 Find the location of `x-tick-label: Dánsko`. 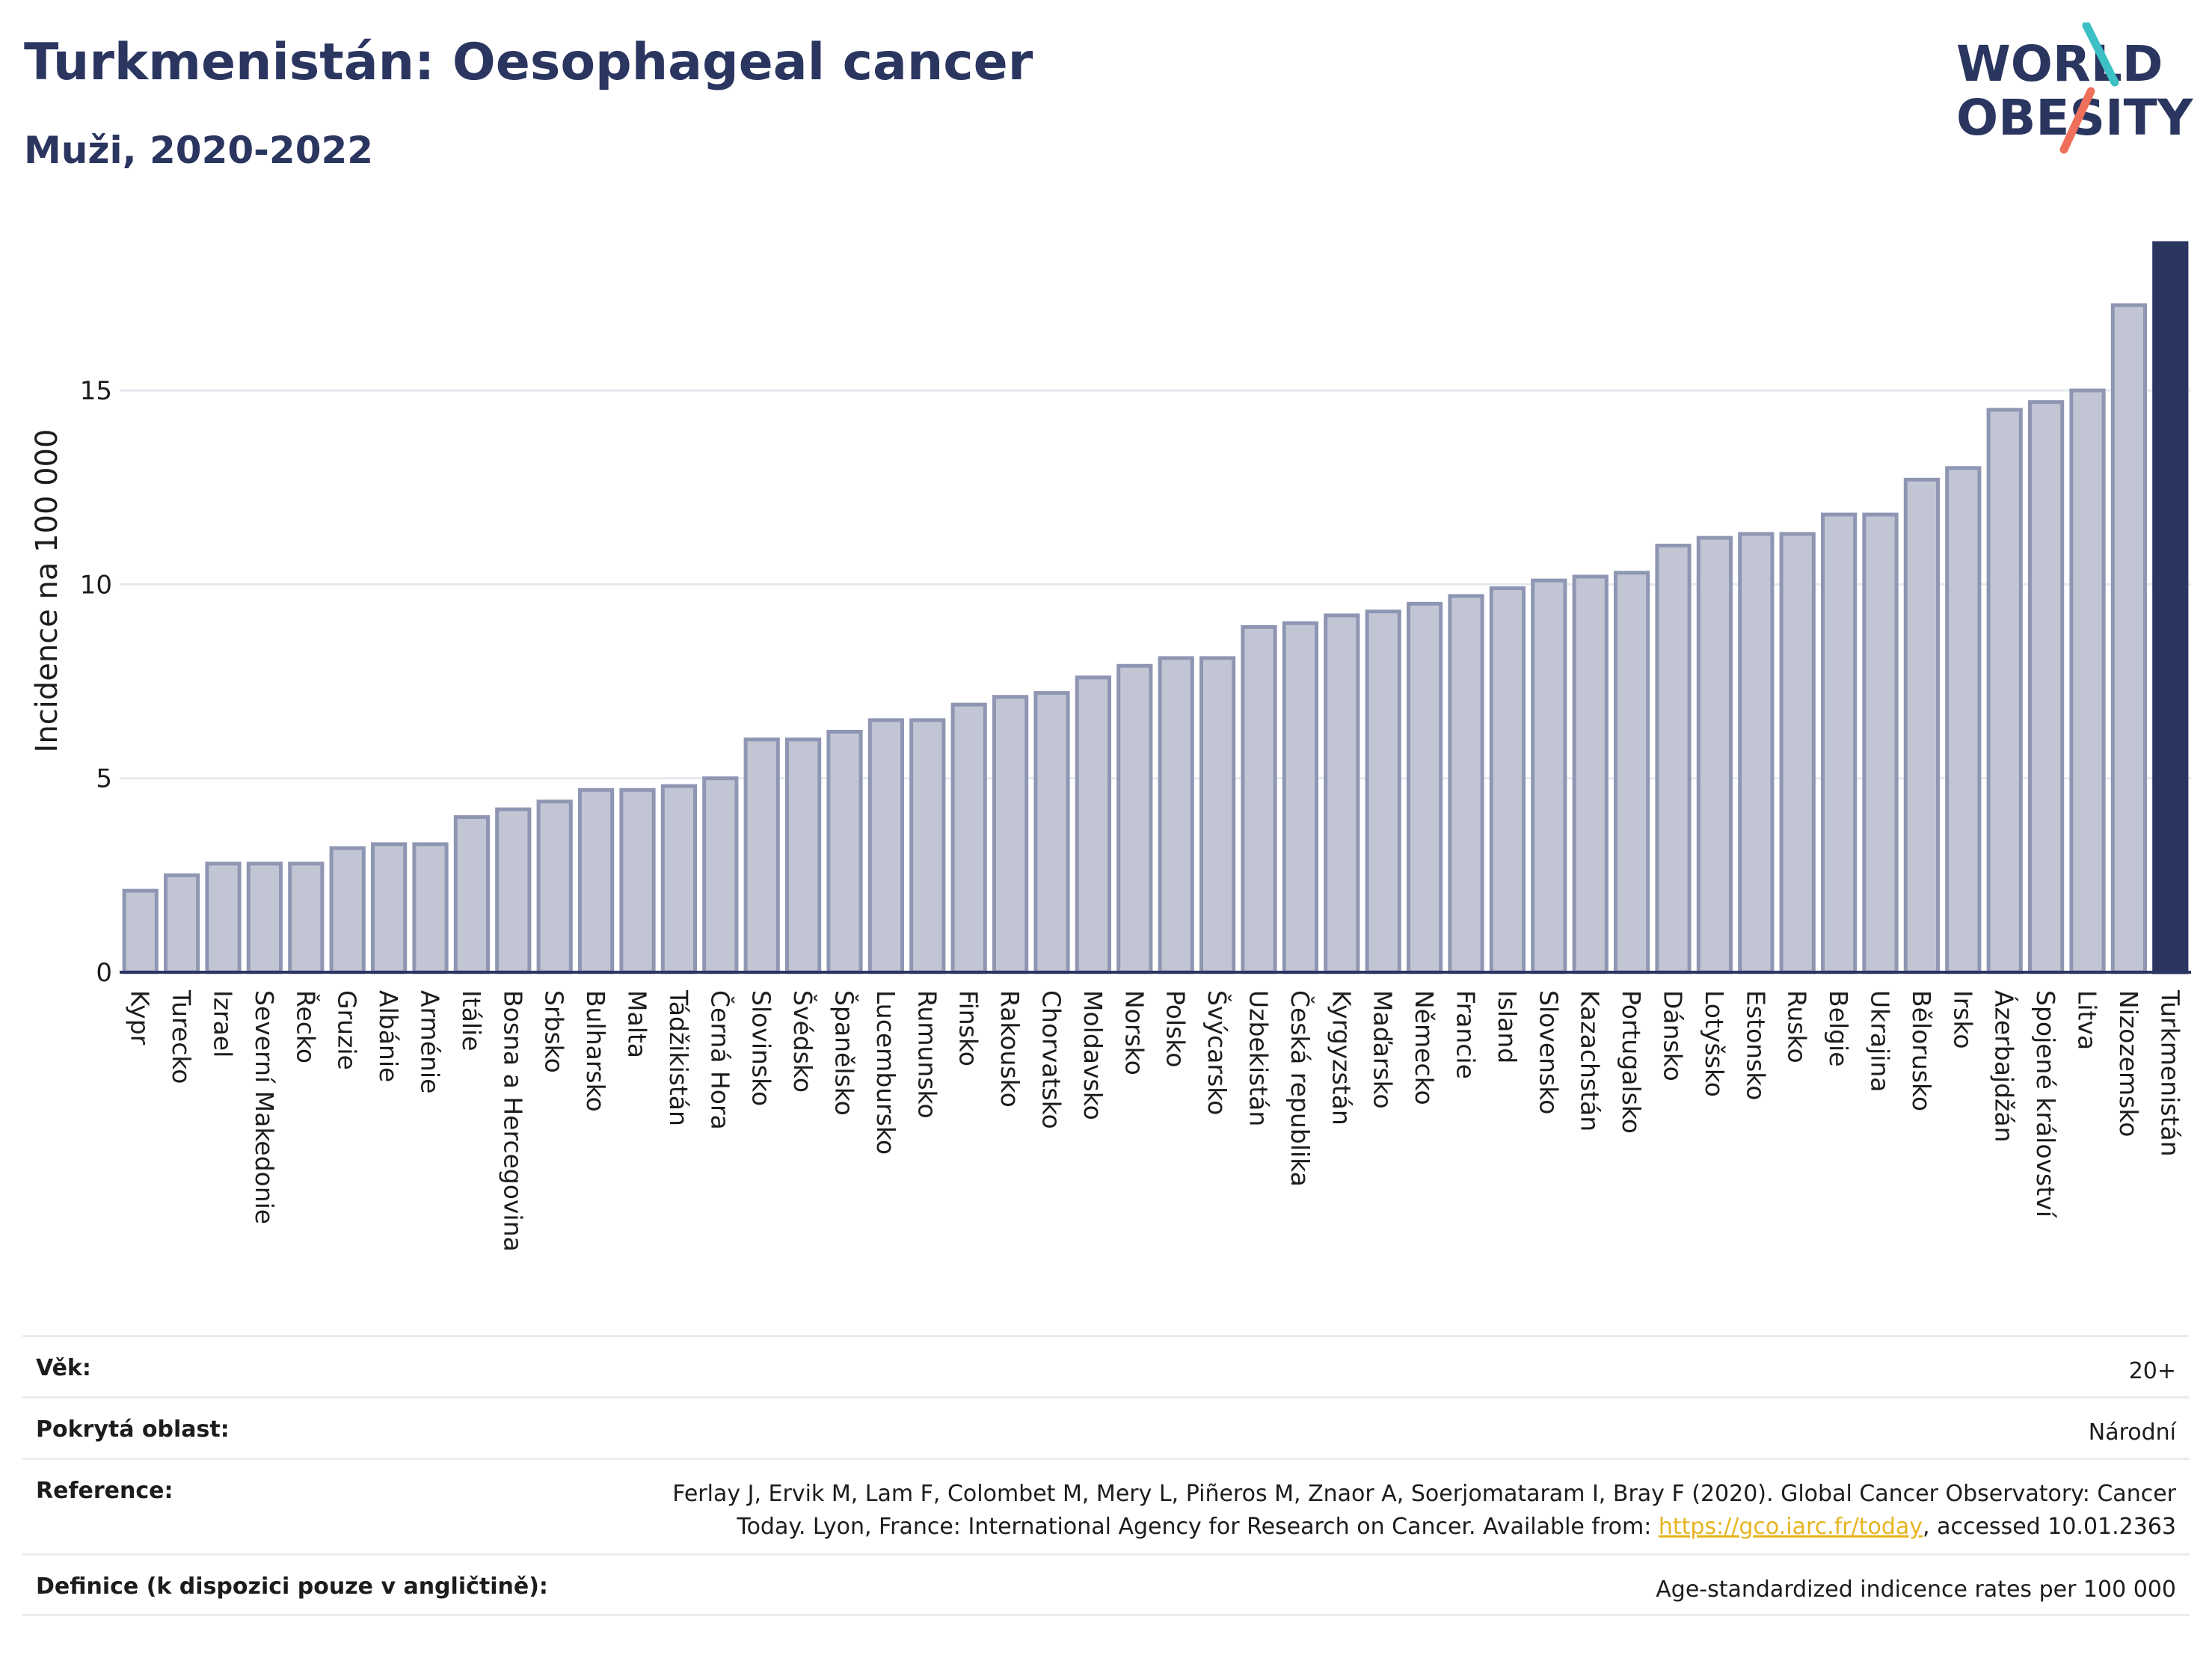

x-tick-label: Dánsko is located at coordinates (1673, 1035).